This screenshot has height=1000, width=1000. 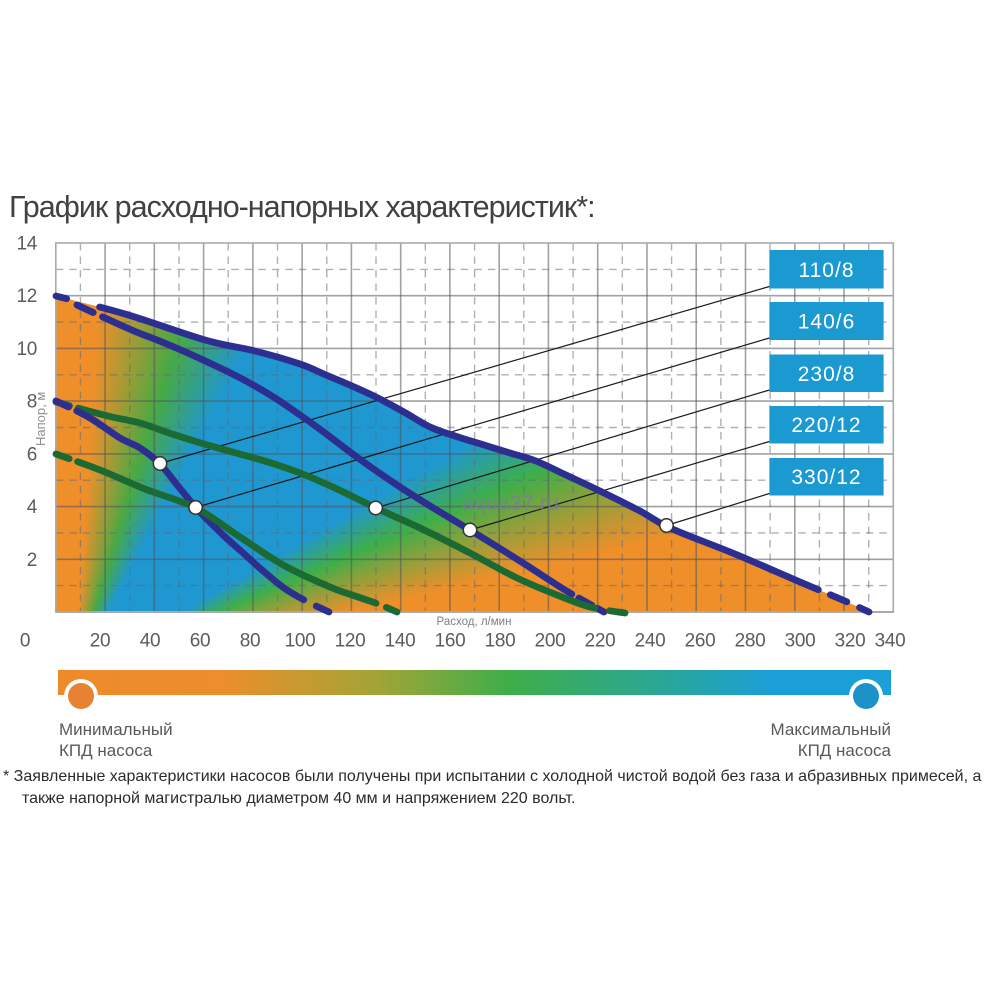 I want to click on svg-text: 200, so click(x=550, y=641).